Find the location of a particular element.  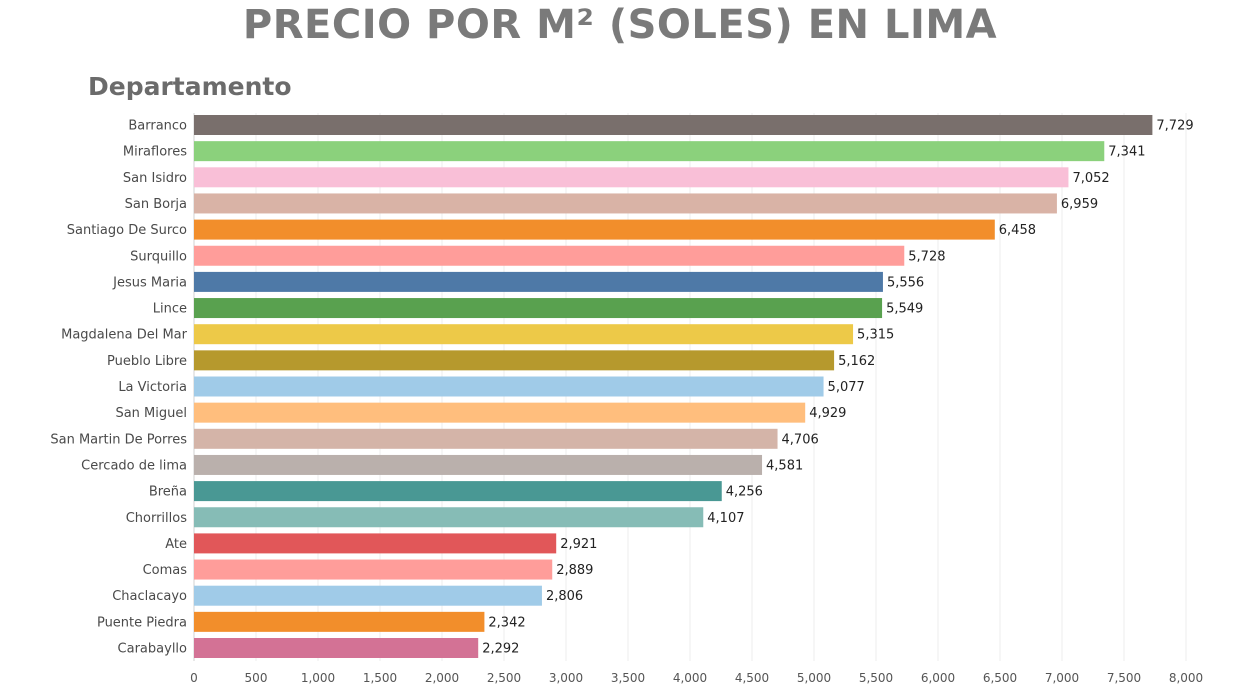

category-label: Miraflores is located at coordinates (155, 152).